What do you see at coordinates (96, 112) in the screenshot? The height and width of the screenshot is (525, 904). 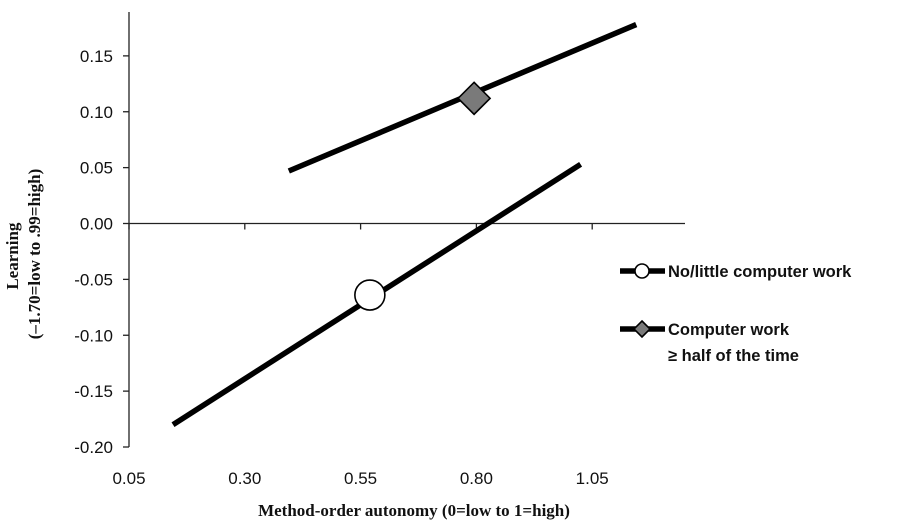 I see `y-tick-label: 0.10` at bounding box center [96, 112].